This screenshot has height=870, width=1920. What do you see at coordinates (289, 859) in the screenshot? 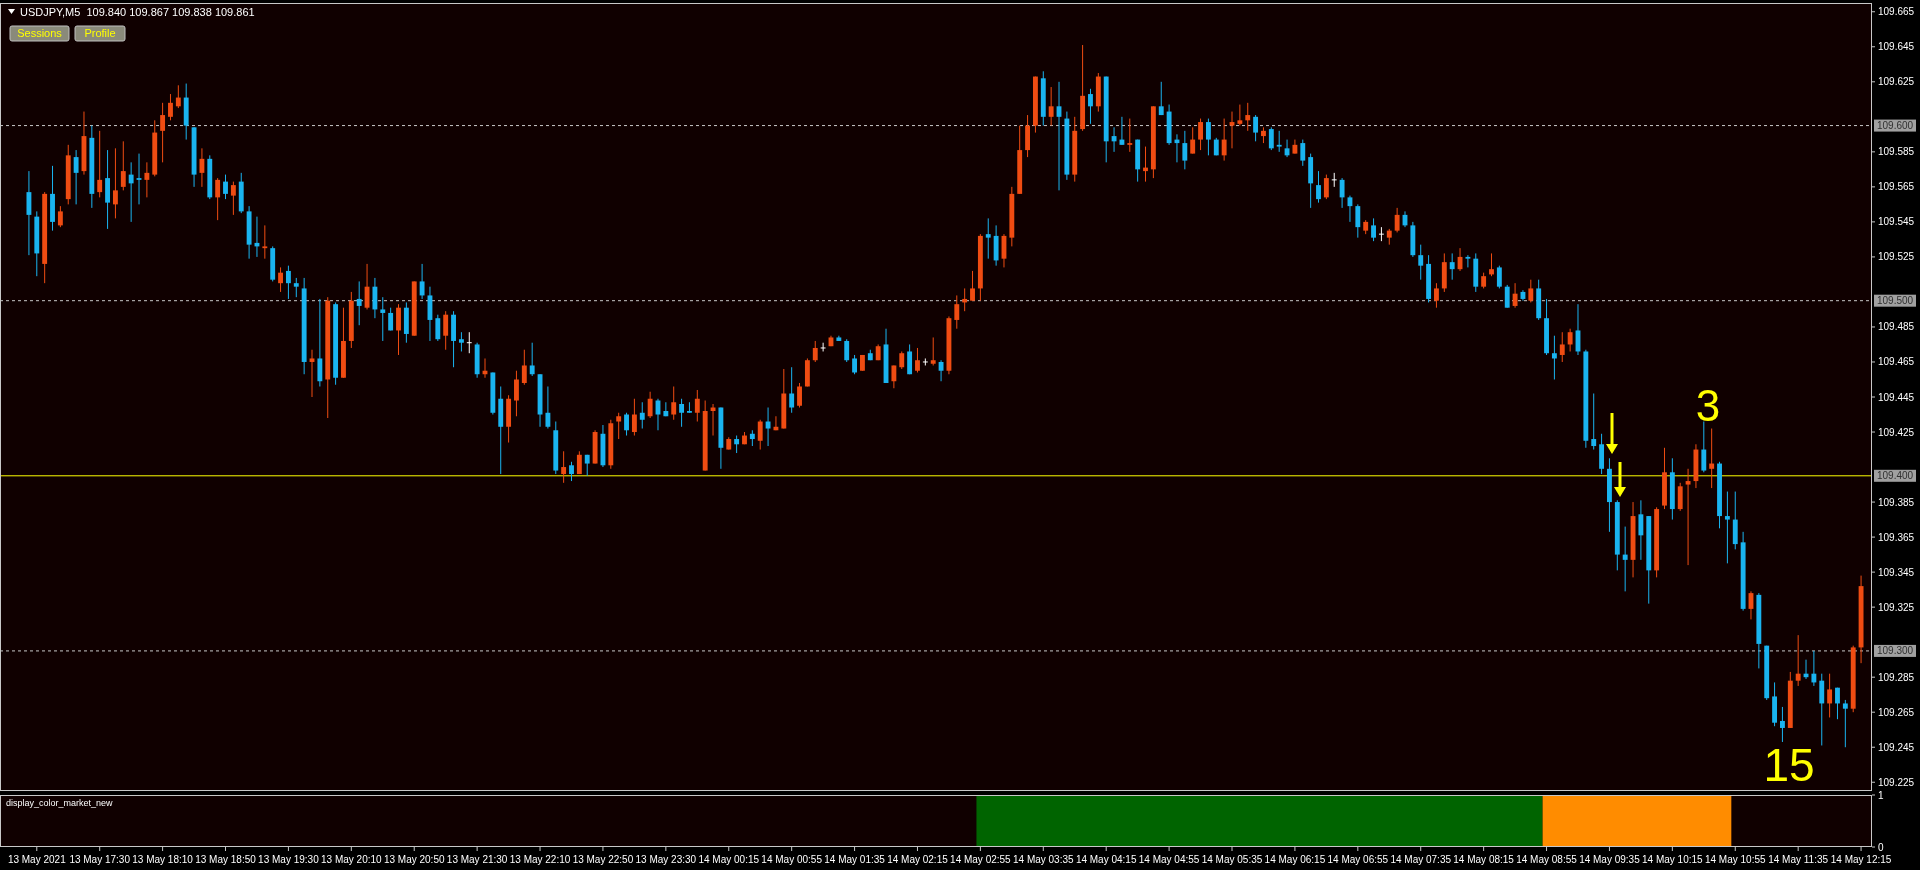
I see `x-tick-label: 13 May 19:30` at bounding box center [289, 859].